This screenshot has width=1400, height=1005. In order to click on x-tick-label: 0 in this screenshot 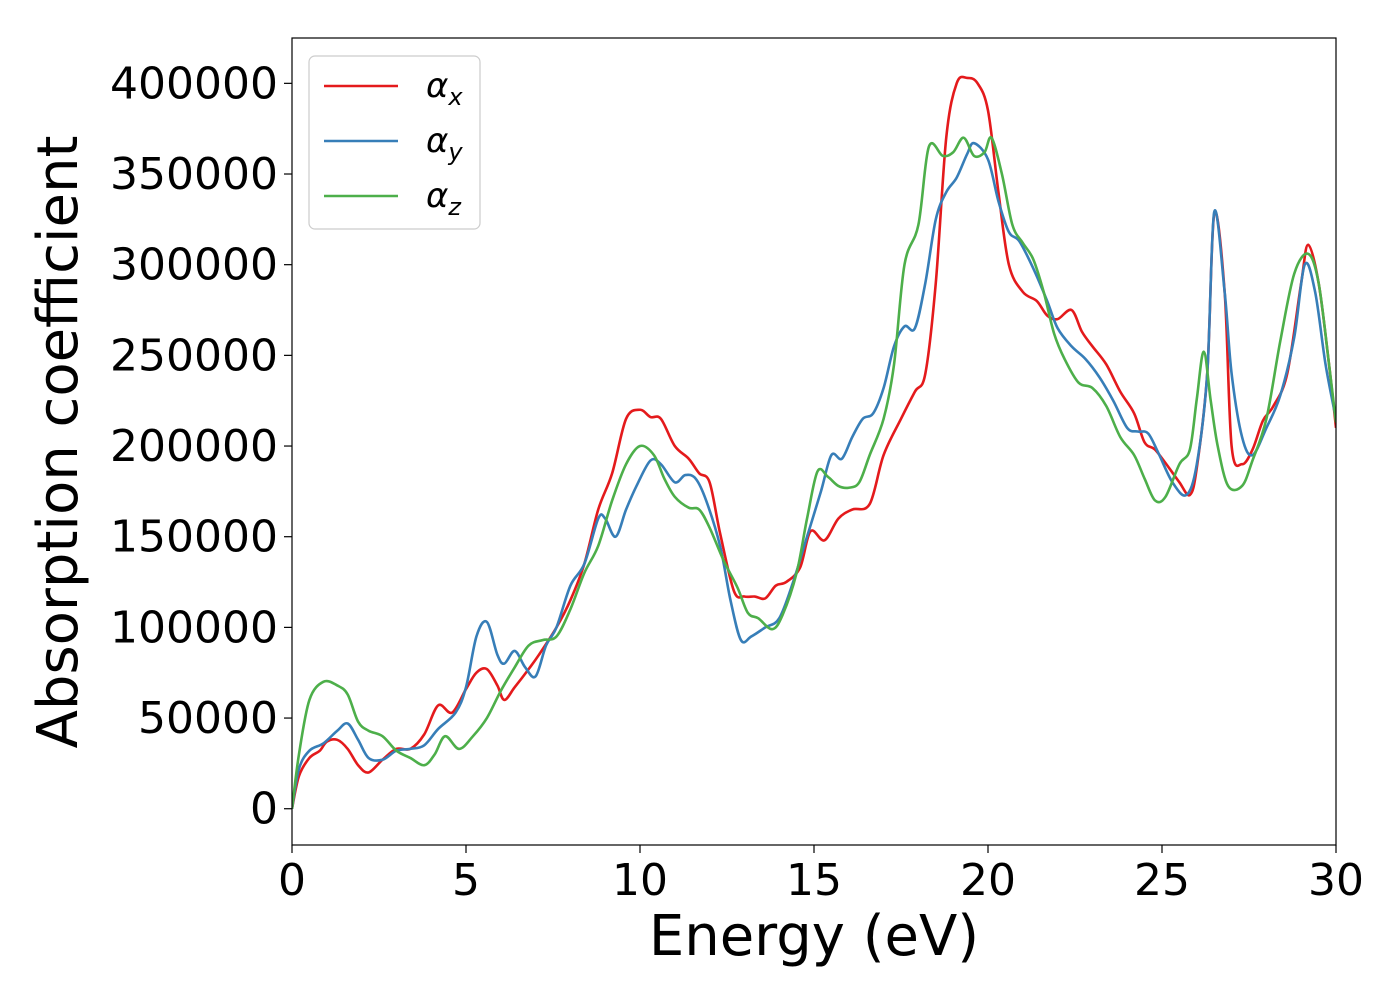, I will do `click(292, 880)`.